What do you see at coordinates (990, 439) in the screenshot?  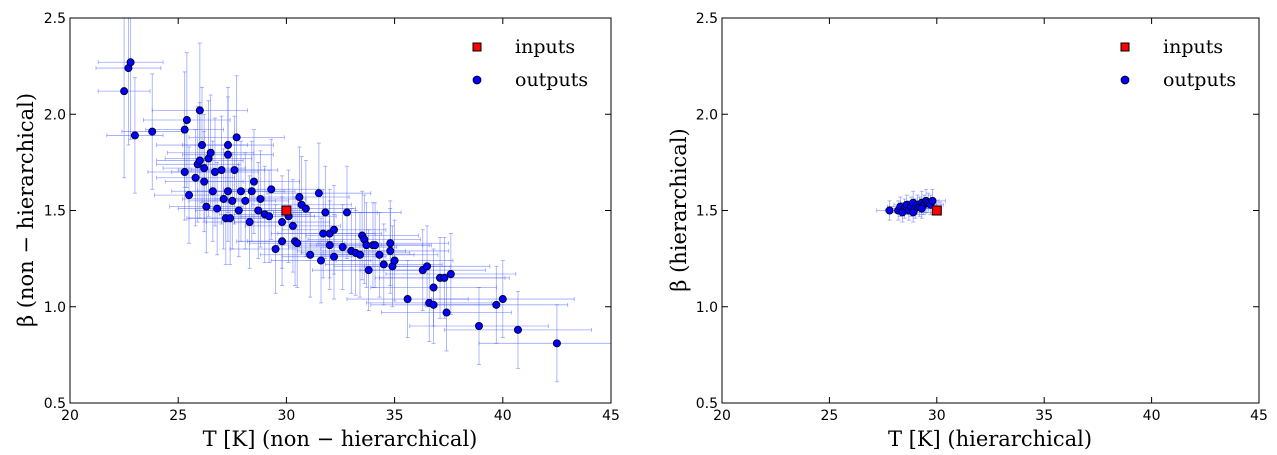 I see `x-axis-label: T [K] (hierarchical)` at bounding box center [990, 439].